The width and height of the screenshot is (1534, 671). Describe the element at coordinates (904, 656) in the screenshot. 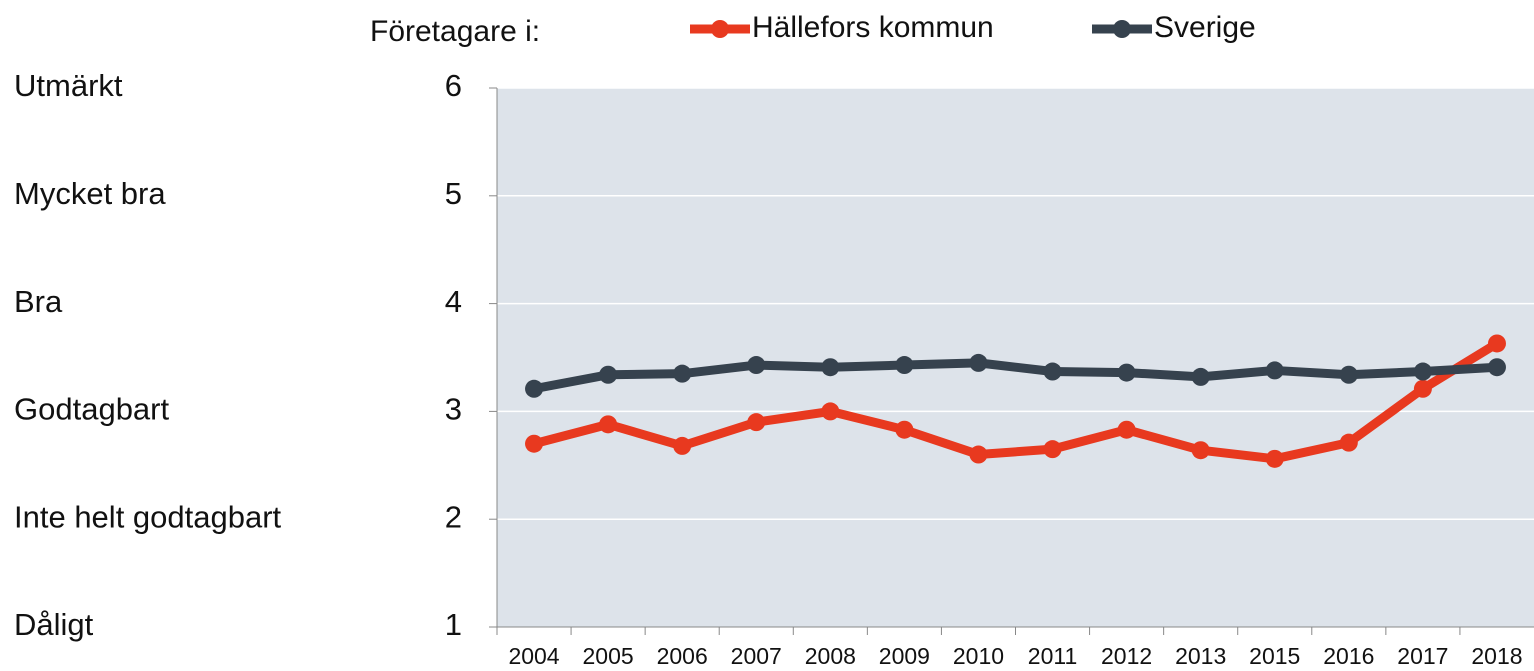

I see `x-tick-label: 2009` at that location.